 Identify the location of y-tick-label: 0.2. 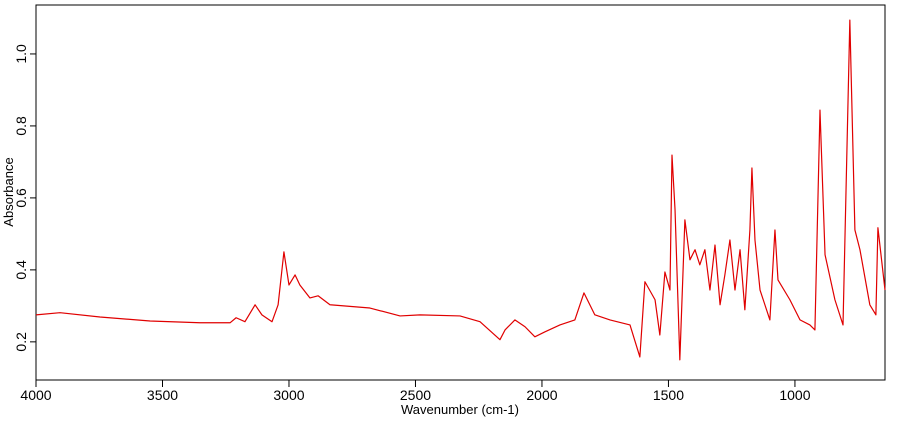
(21, 342).